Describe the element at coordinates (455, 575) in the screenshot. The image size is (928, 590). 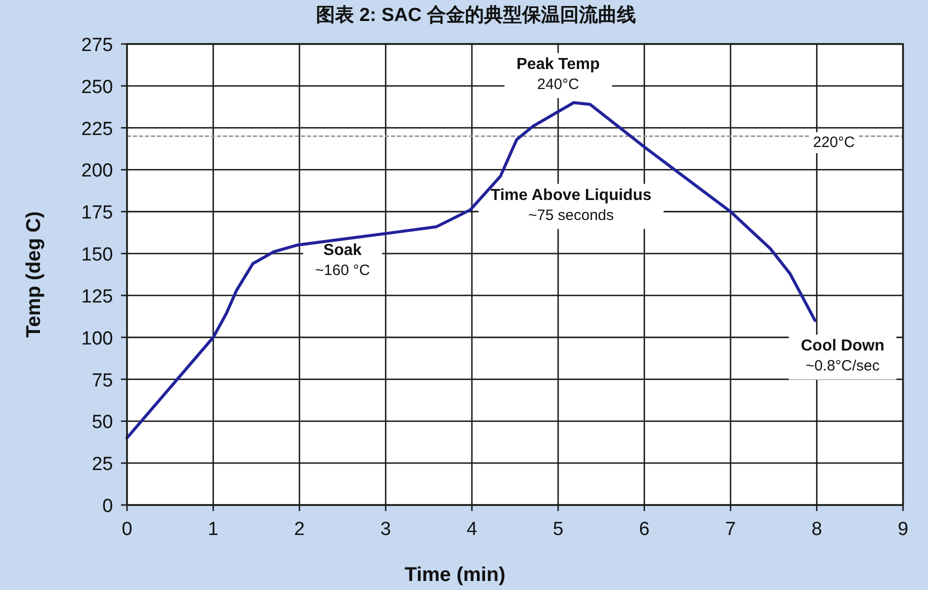
I see `x-axis-title: Time (min)` at that location.